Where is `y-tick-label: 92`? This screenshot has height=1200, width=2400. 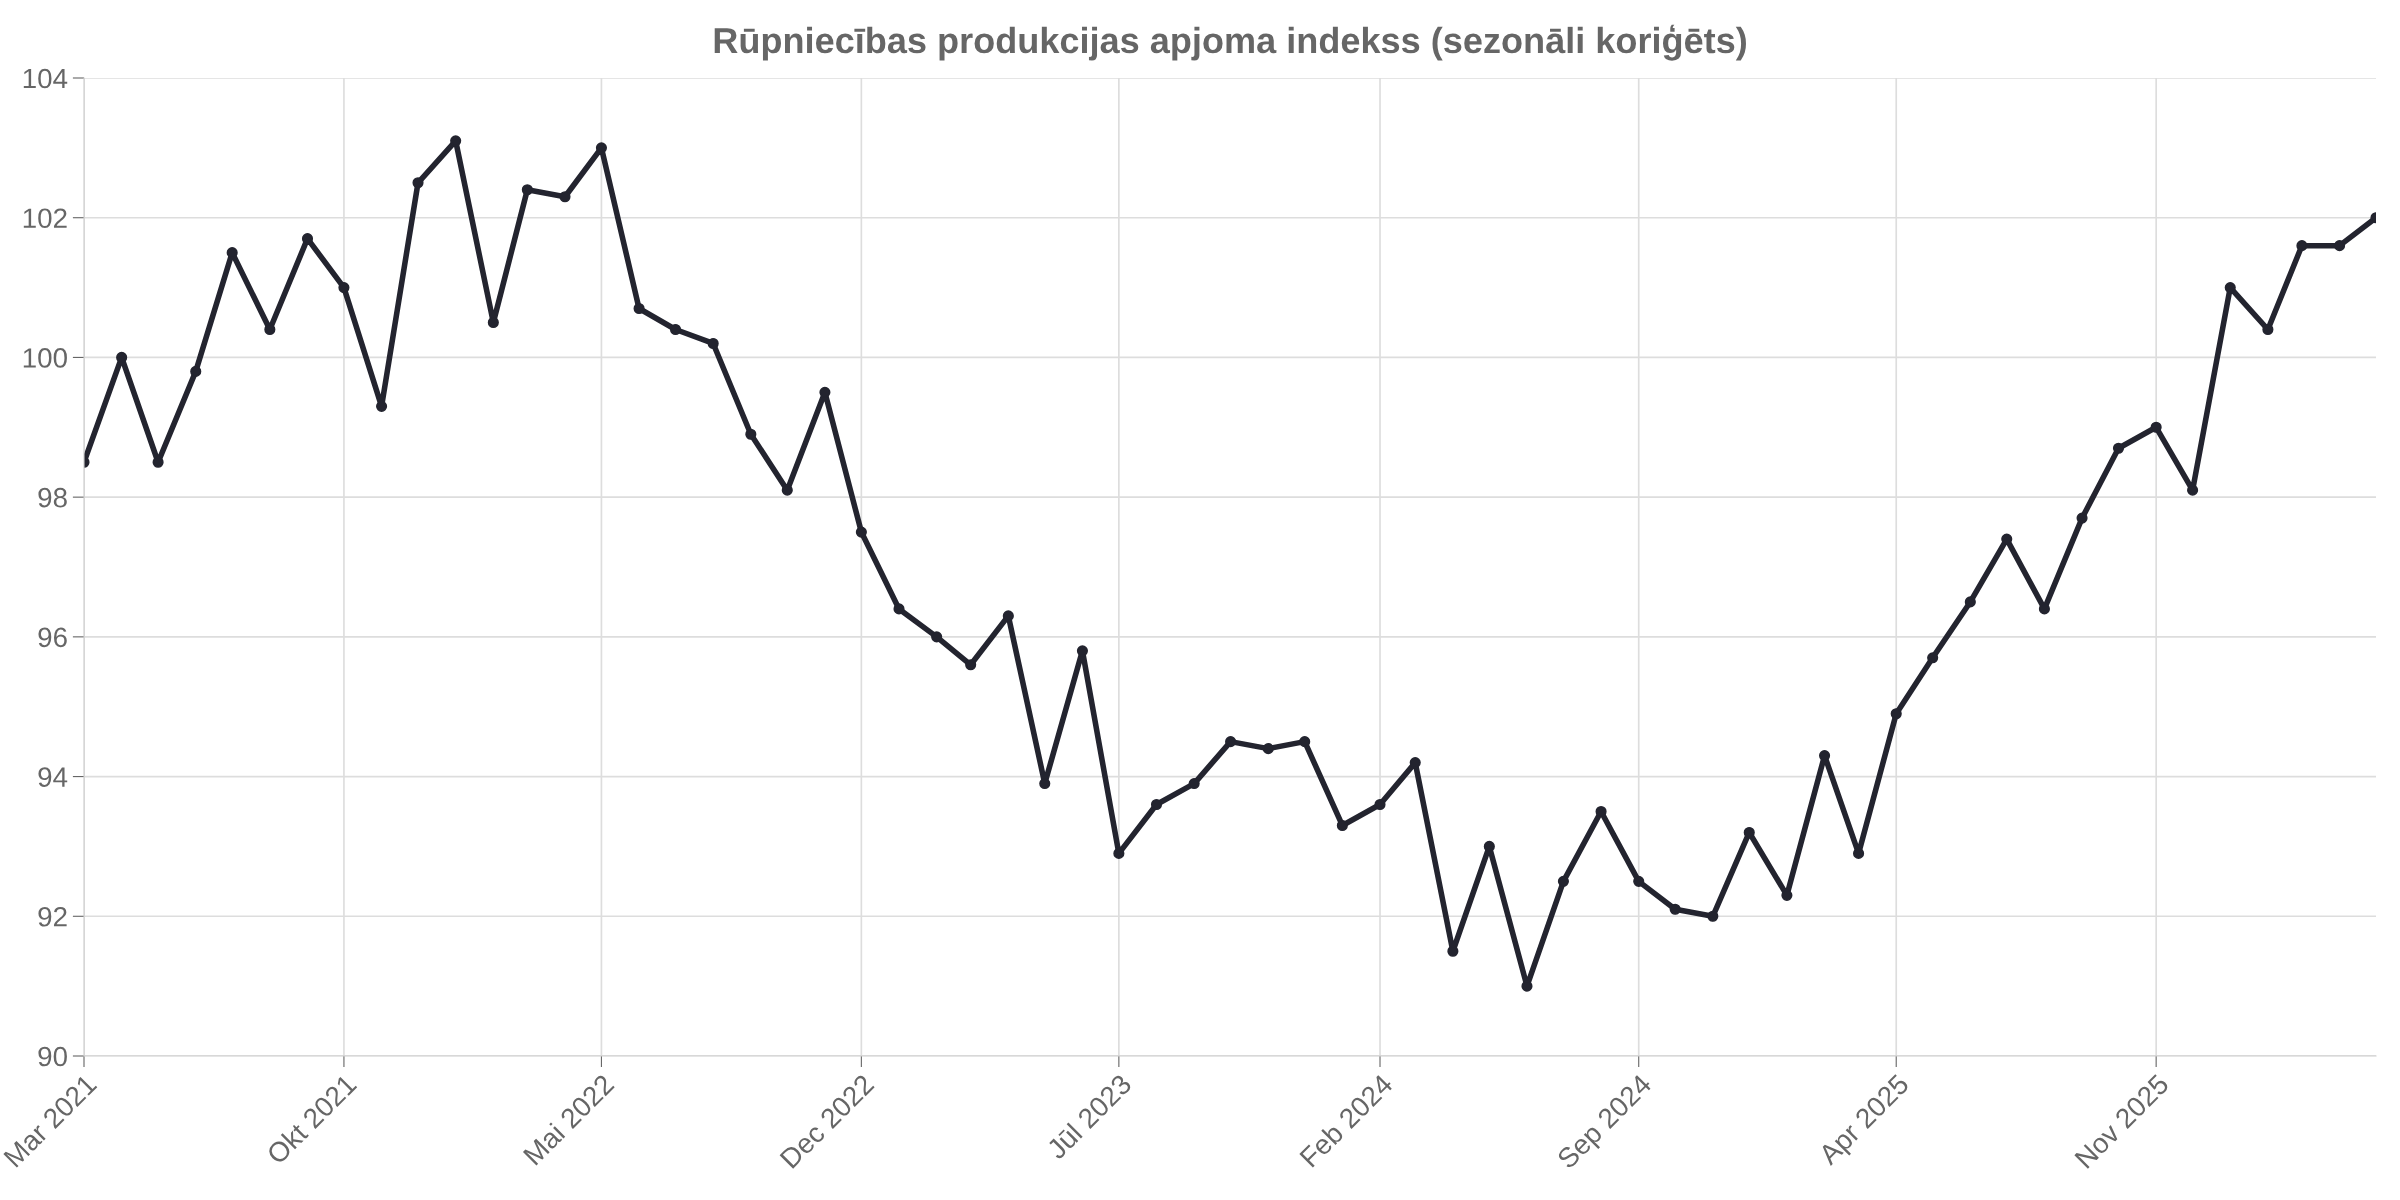
y-tick-label: 92 is located at coordinates (52, 916).